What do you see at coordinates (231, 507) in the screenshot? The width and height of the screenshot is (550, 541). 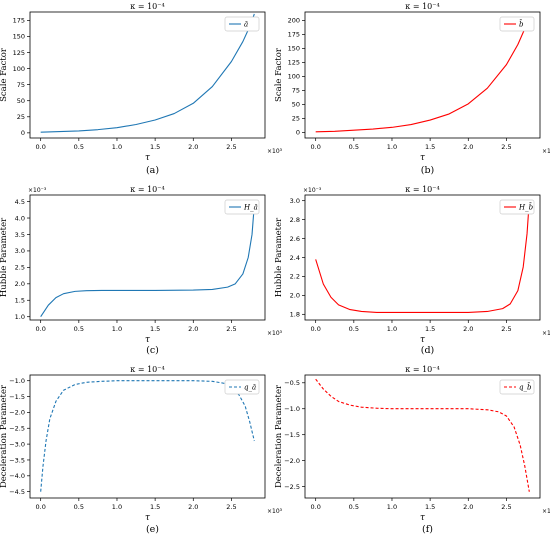 I see `panel-5-x-tick-label: 2.5` at bounding box center [231, 507].